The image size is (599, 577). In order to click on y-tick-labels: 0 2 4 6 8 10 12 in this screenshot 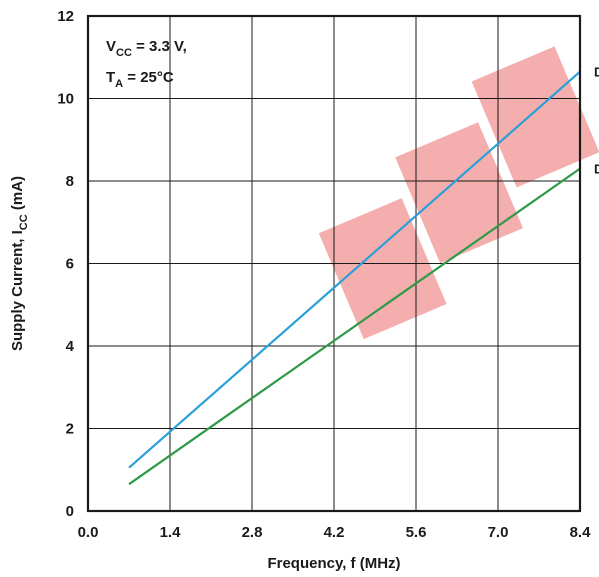, I will do `click(65, 264)`.